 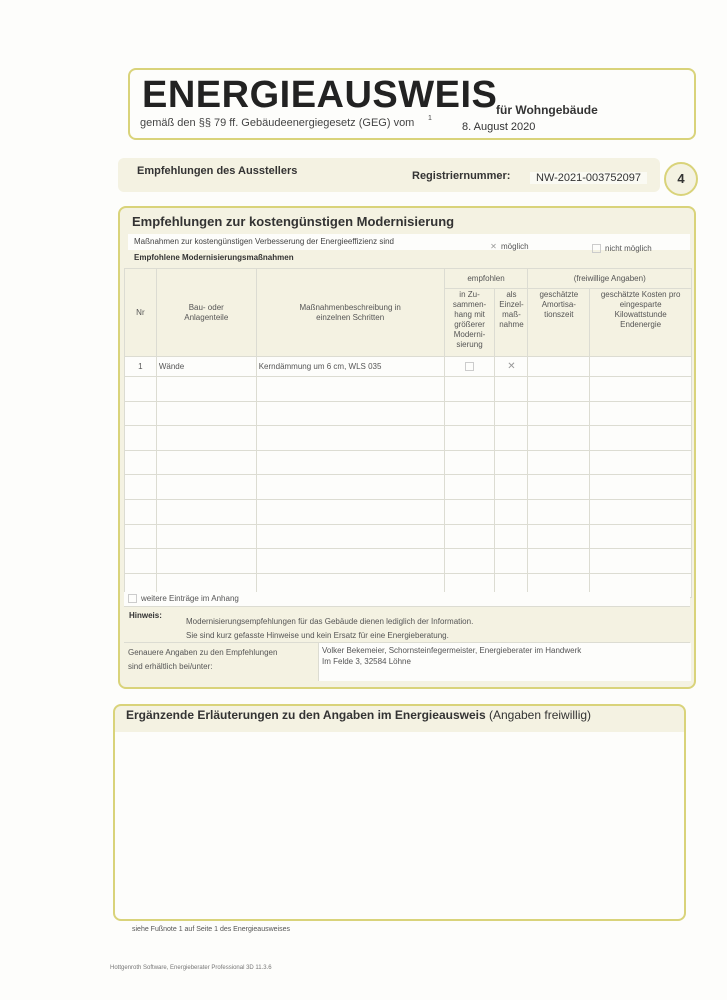 What do you see at coordinates (588, 178) in the screenshot?
I see `registration-number: NW-2021-003752097` at bounding box center [588, 178].